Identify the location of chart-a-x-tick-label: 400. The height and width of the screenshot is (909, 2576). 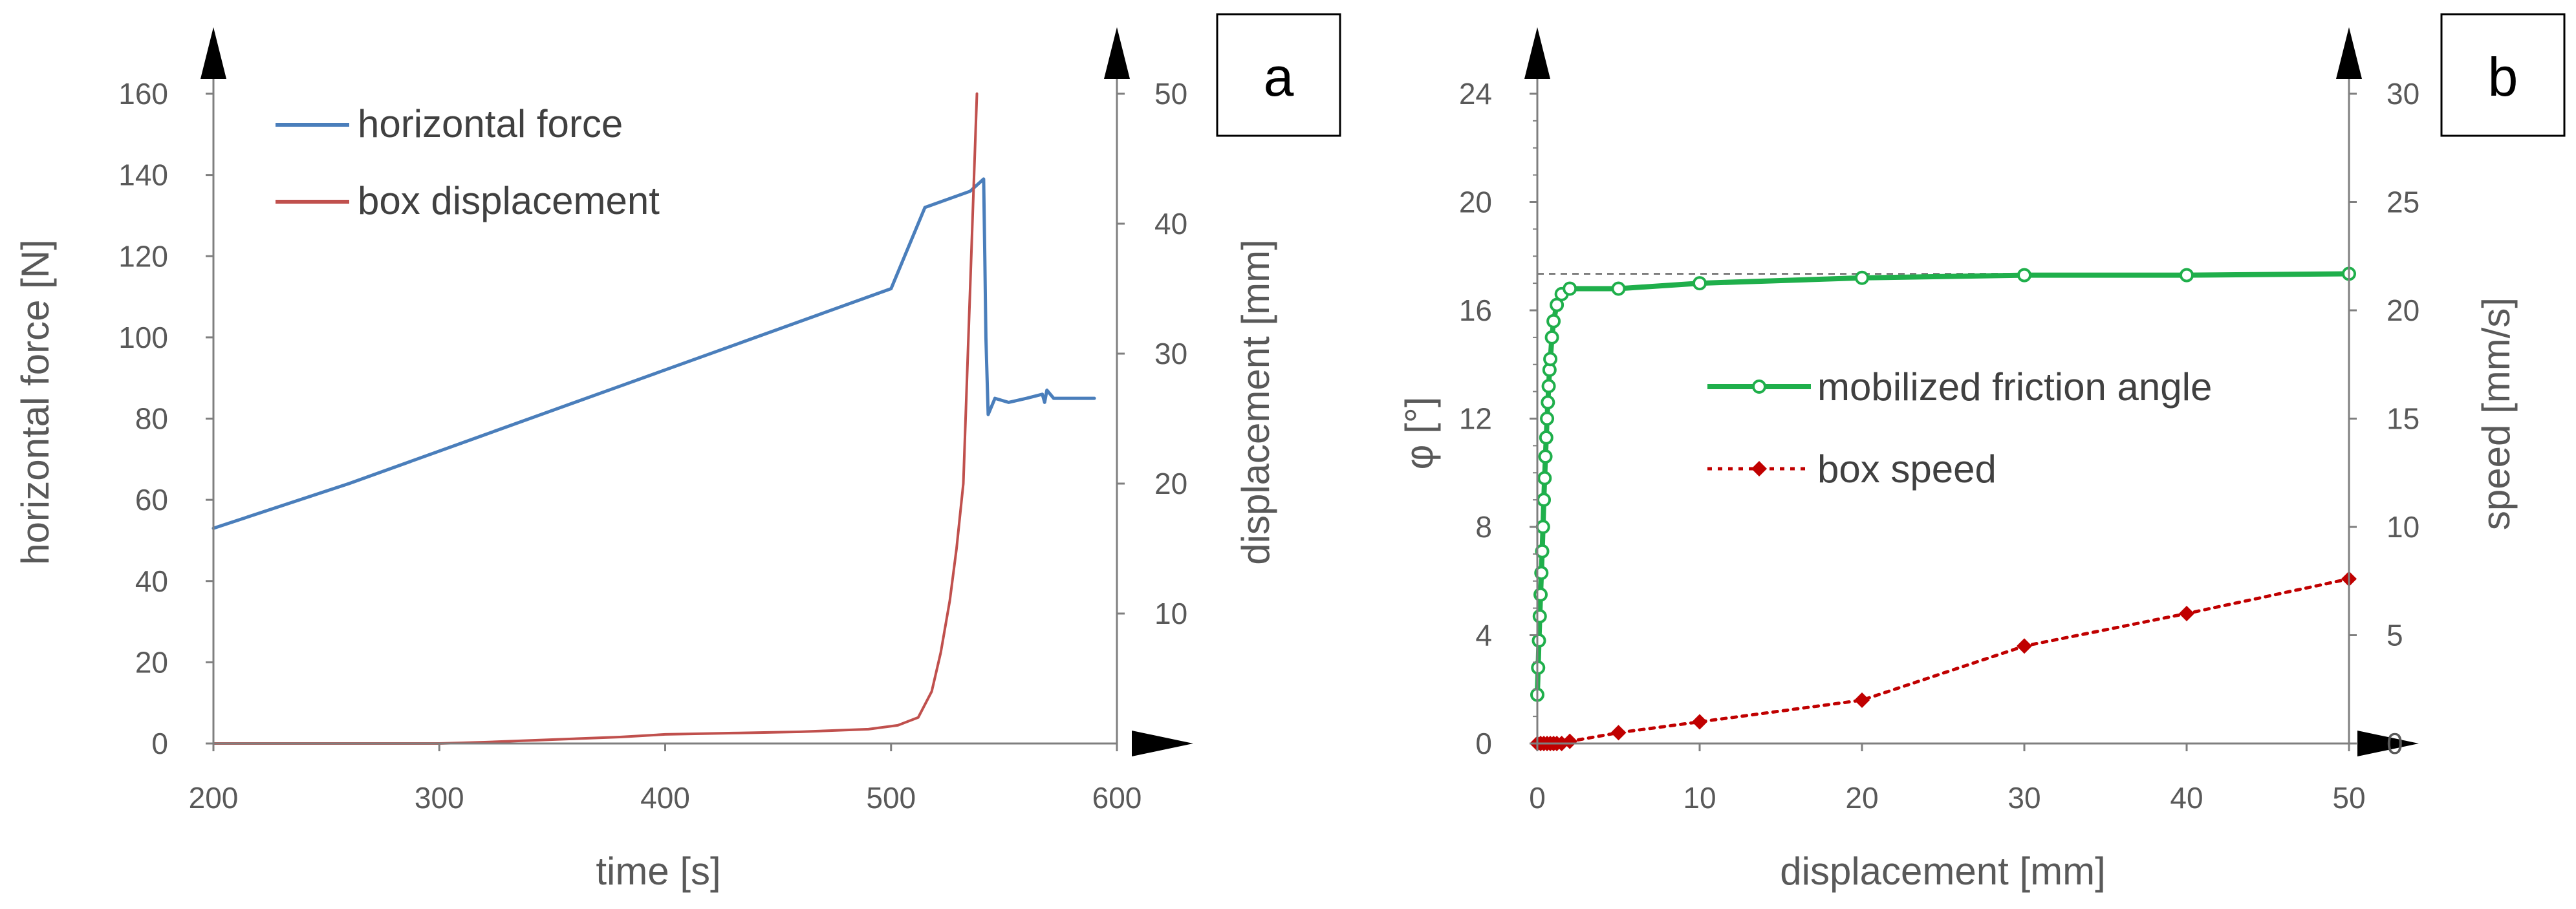
(665, 798).